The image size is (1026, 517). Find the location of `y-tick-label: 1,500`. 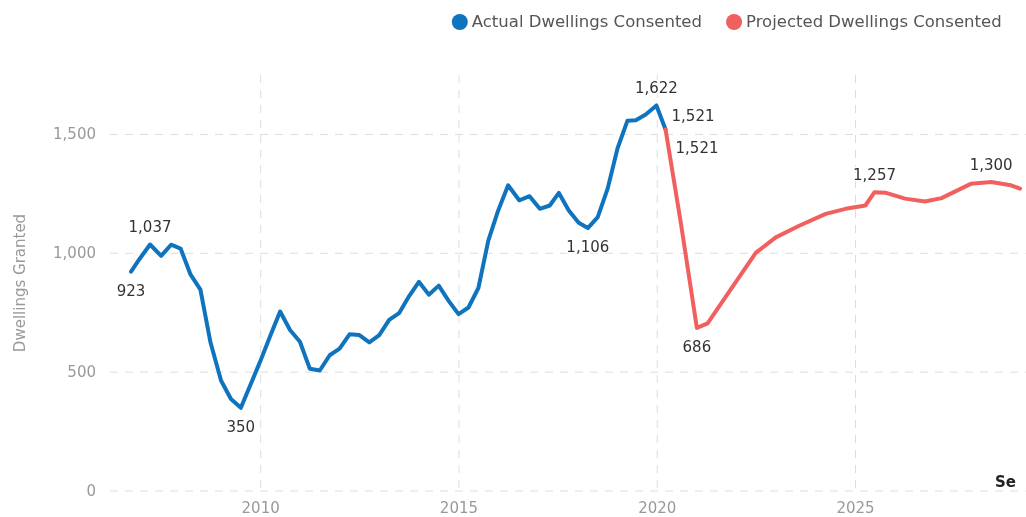

y-tick-label: 1,500 is located at coordinates (74, 134).